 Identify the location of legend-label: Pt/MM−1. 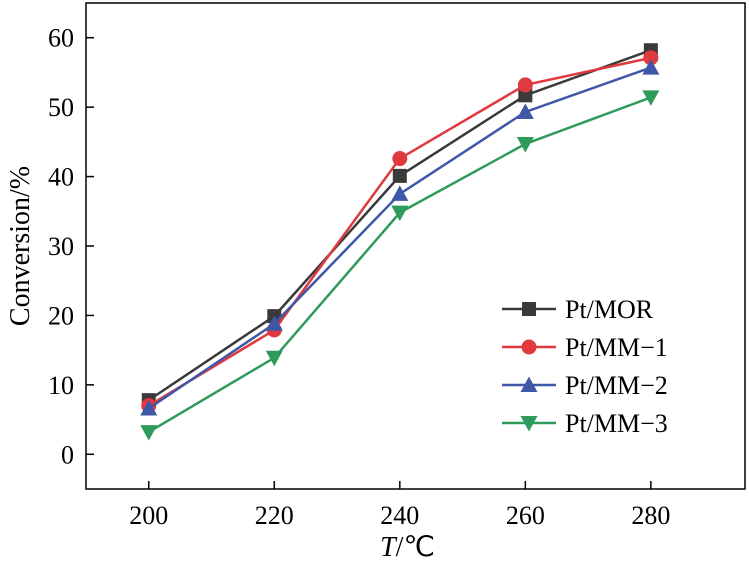
(616, 347).